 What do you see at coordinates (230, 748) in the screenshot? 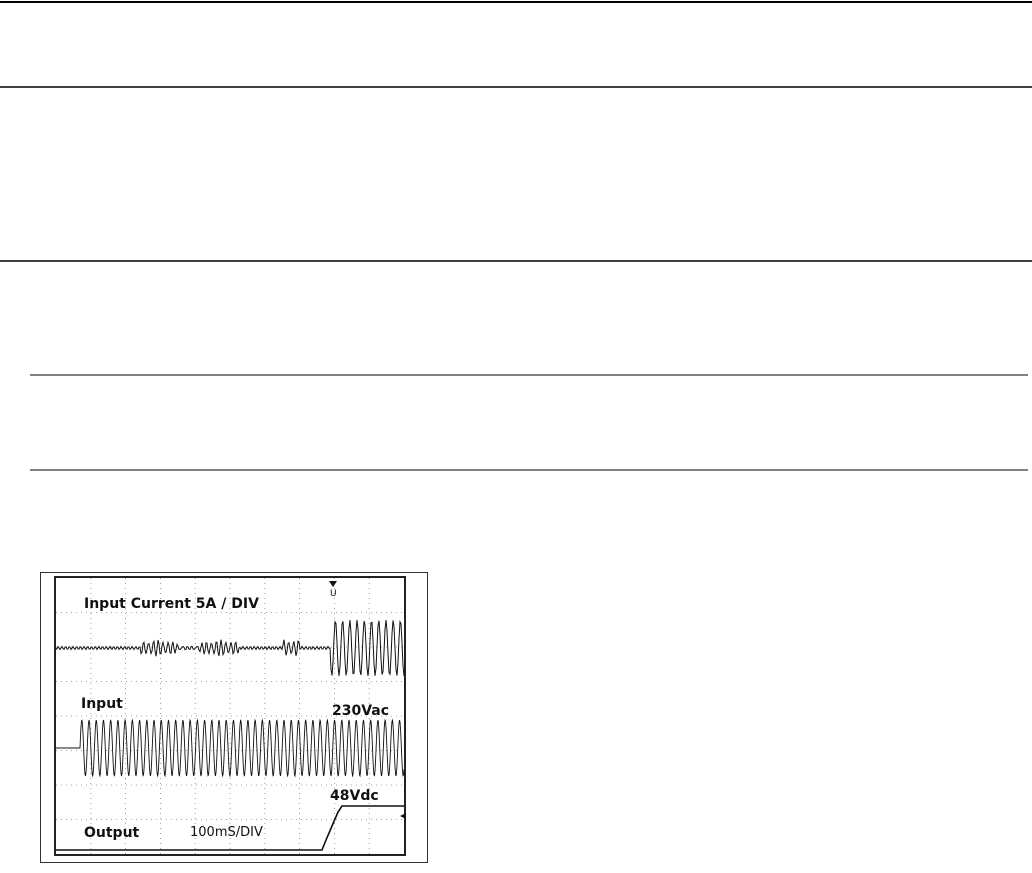
I see `input-trace` at bounding box center [230, 748].